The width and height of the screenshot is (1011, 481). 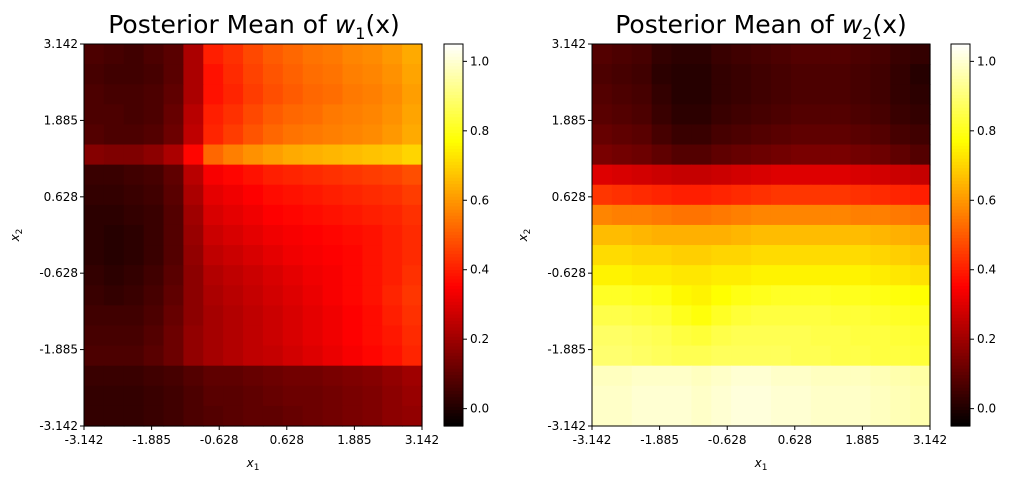 What do you see at coordinates (479, 61) in the screenshot?
I see `colorbar-tick-label: 1.0` at bounding box center [479, 61].